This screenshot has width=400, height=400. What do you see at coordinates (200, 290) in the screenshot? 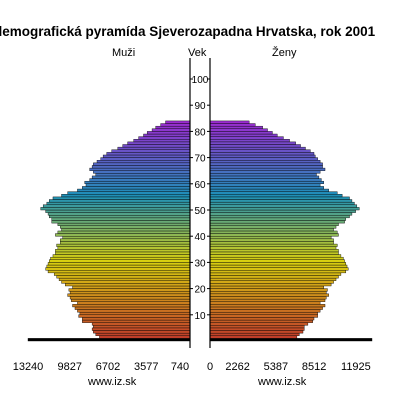
I see `age-tick-label-20: 20` at bounding box center [200, 290].